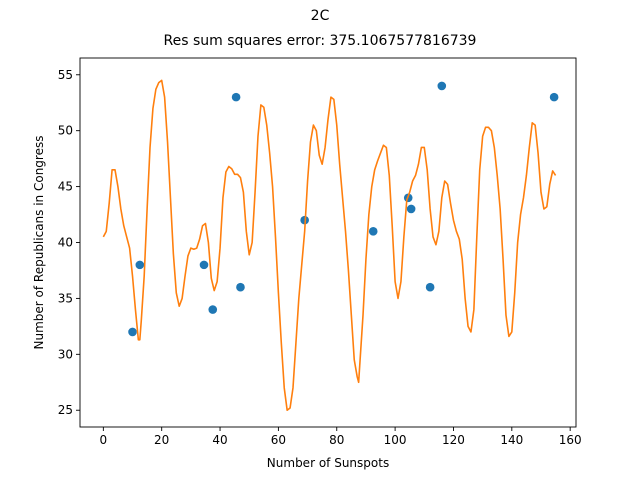 The image size is (640, 480). What do you see at coordinates (395, 440) in the screenshot?
I see `x-tick-label: 100` at bounding box center [395, 440].